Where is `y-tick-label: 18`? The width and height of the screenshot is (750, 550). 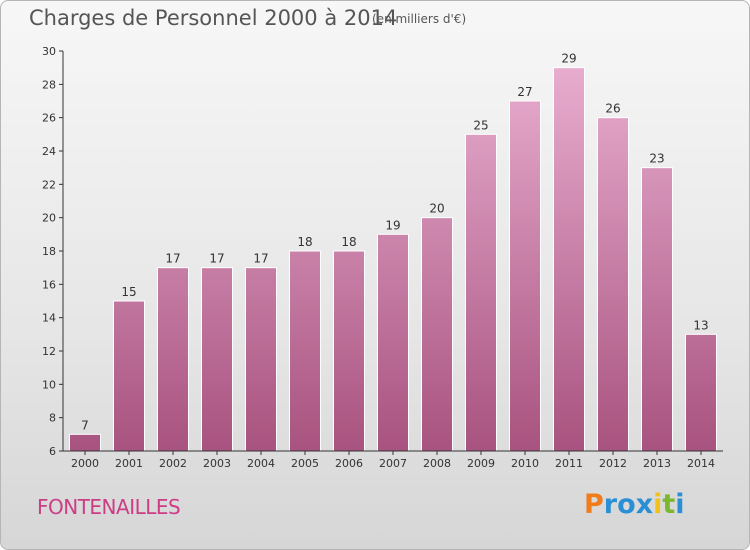
y-tick-label: 18 is located at coordinates (49, 251).